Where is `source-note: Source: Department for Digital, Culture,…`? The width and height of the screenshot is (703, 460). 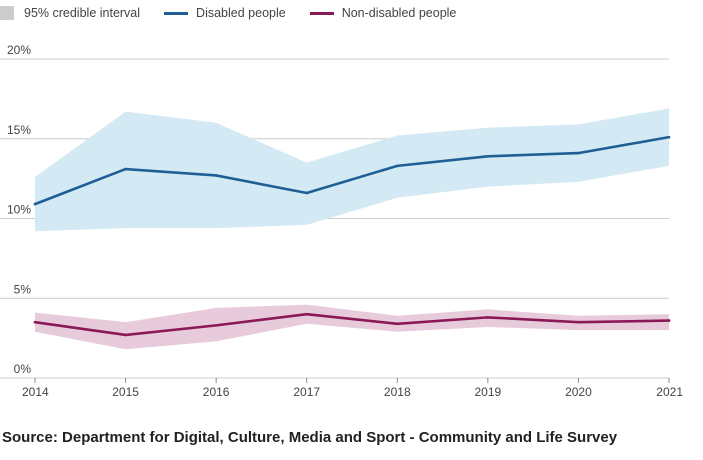 source-note: Source: Department for Digital, Culture,… is located at coordinates (310, 437).